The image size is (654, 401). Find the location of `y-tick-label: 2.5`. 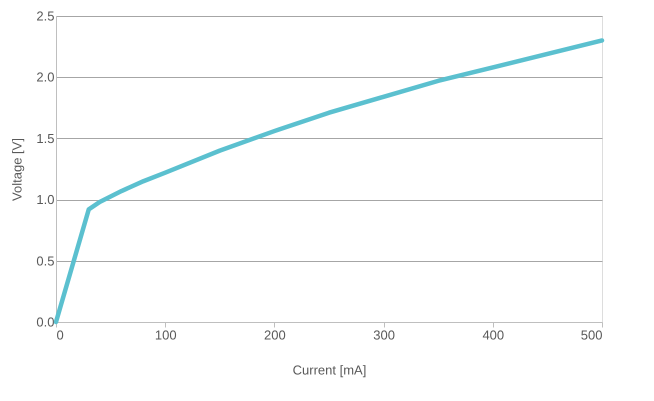

y-tick-label: 2.5 is located at coordinates (45, 16).